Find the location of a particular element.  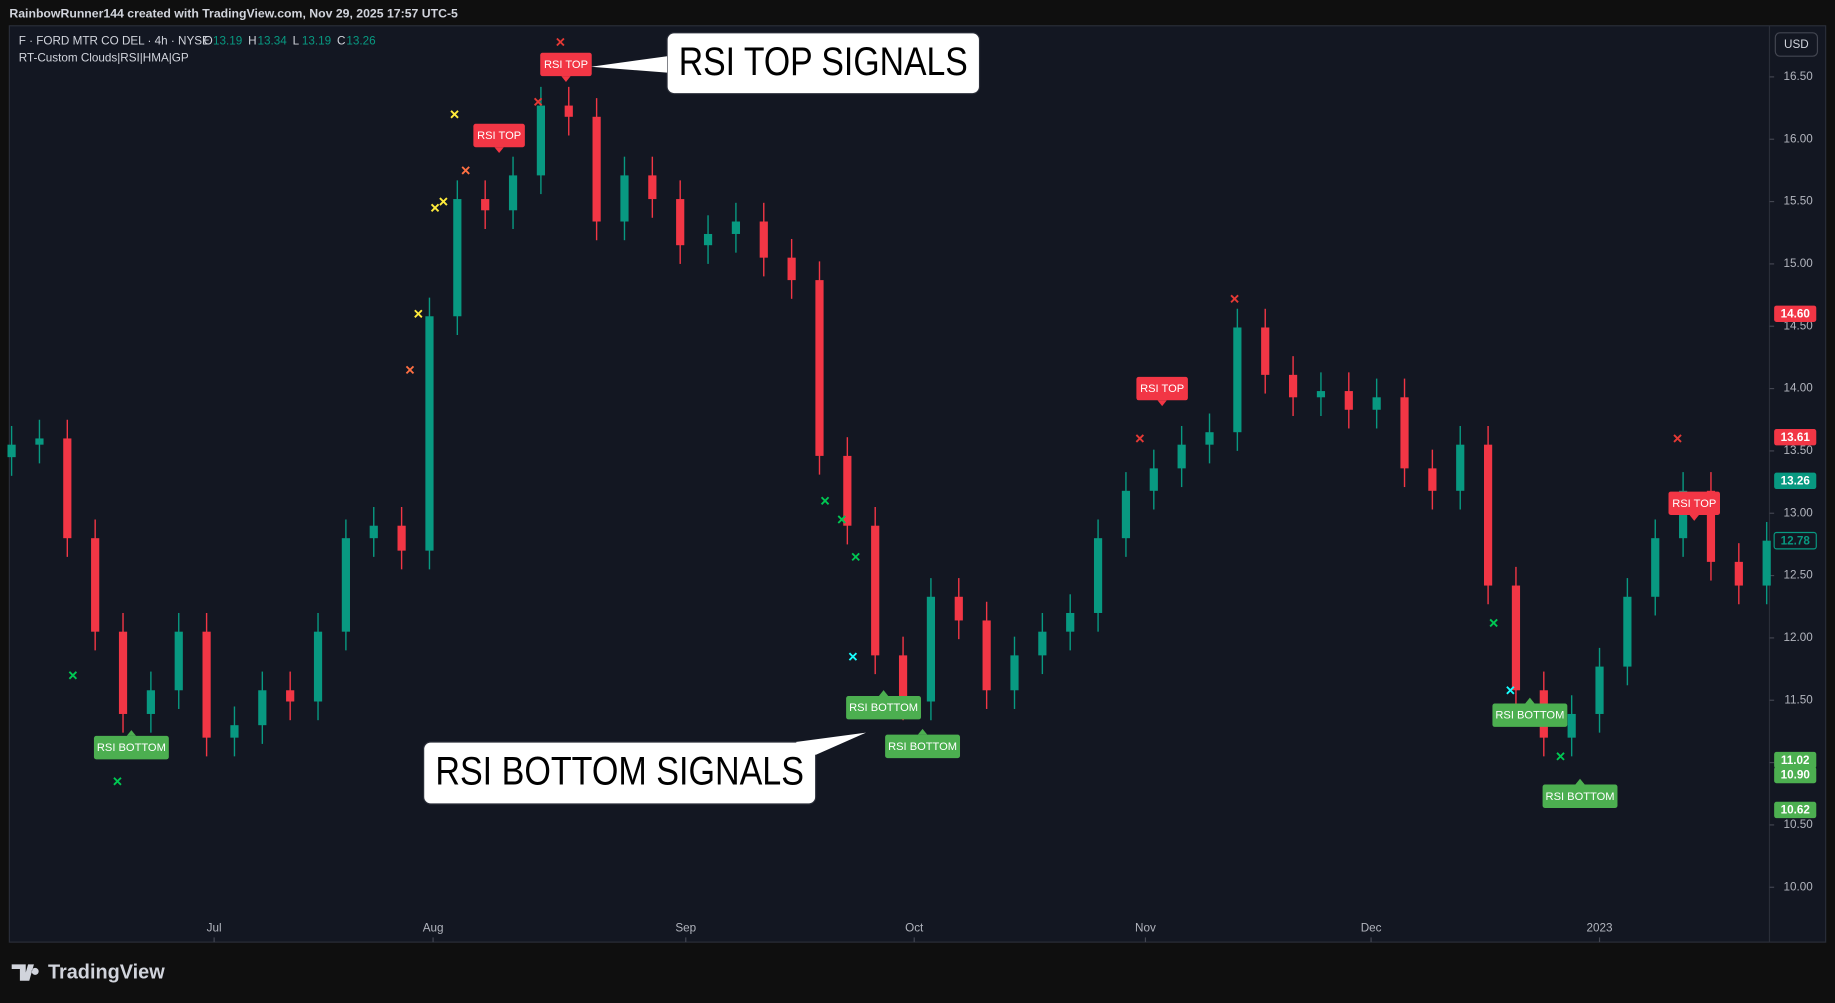

ohlc-value: 13.34 is located at coordinates (272, 41).